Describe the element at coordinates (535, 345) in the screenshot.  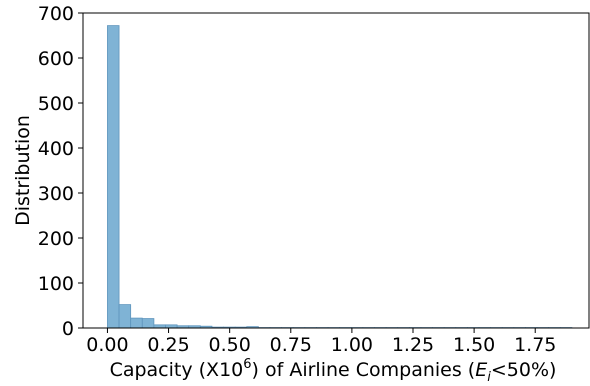
I see `x-tick-label: 1.75` at that location.